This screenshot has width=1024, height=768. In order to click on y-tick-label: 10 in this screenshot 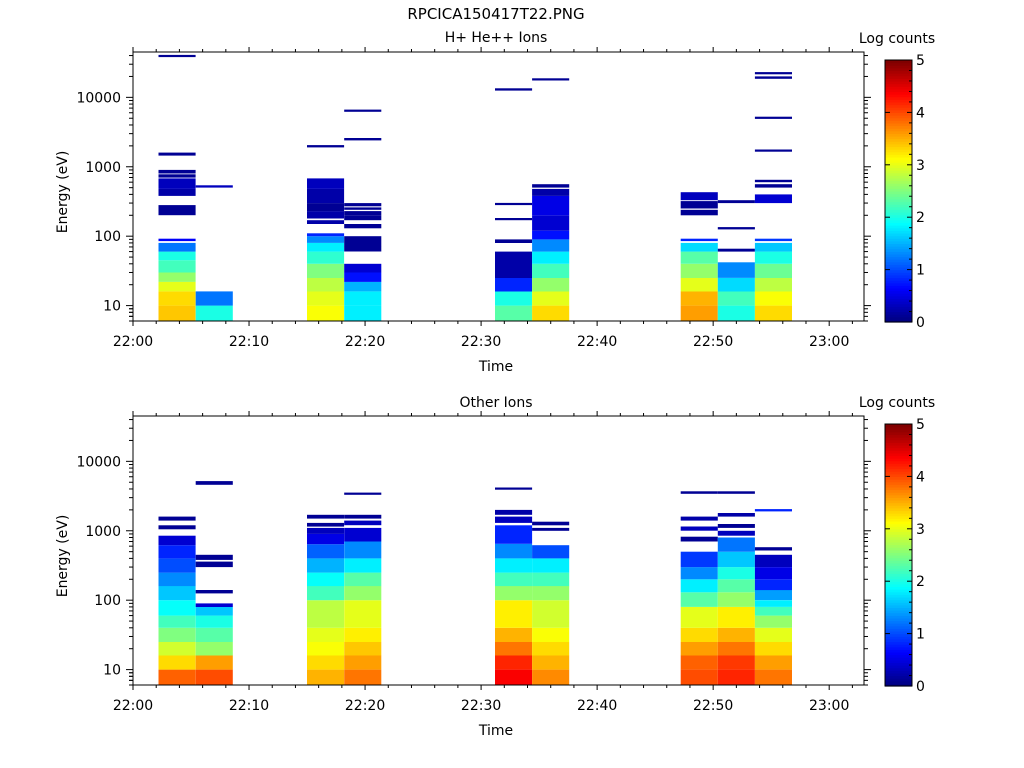, I will do `click(112, 307)`.